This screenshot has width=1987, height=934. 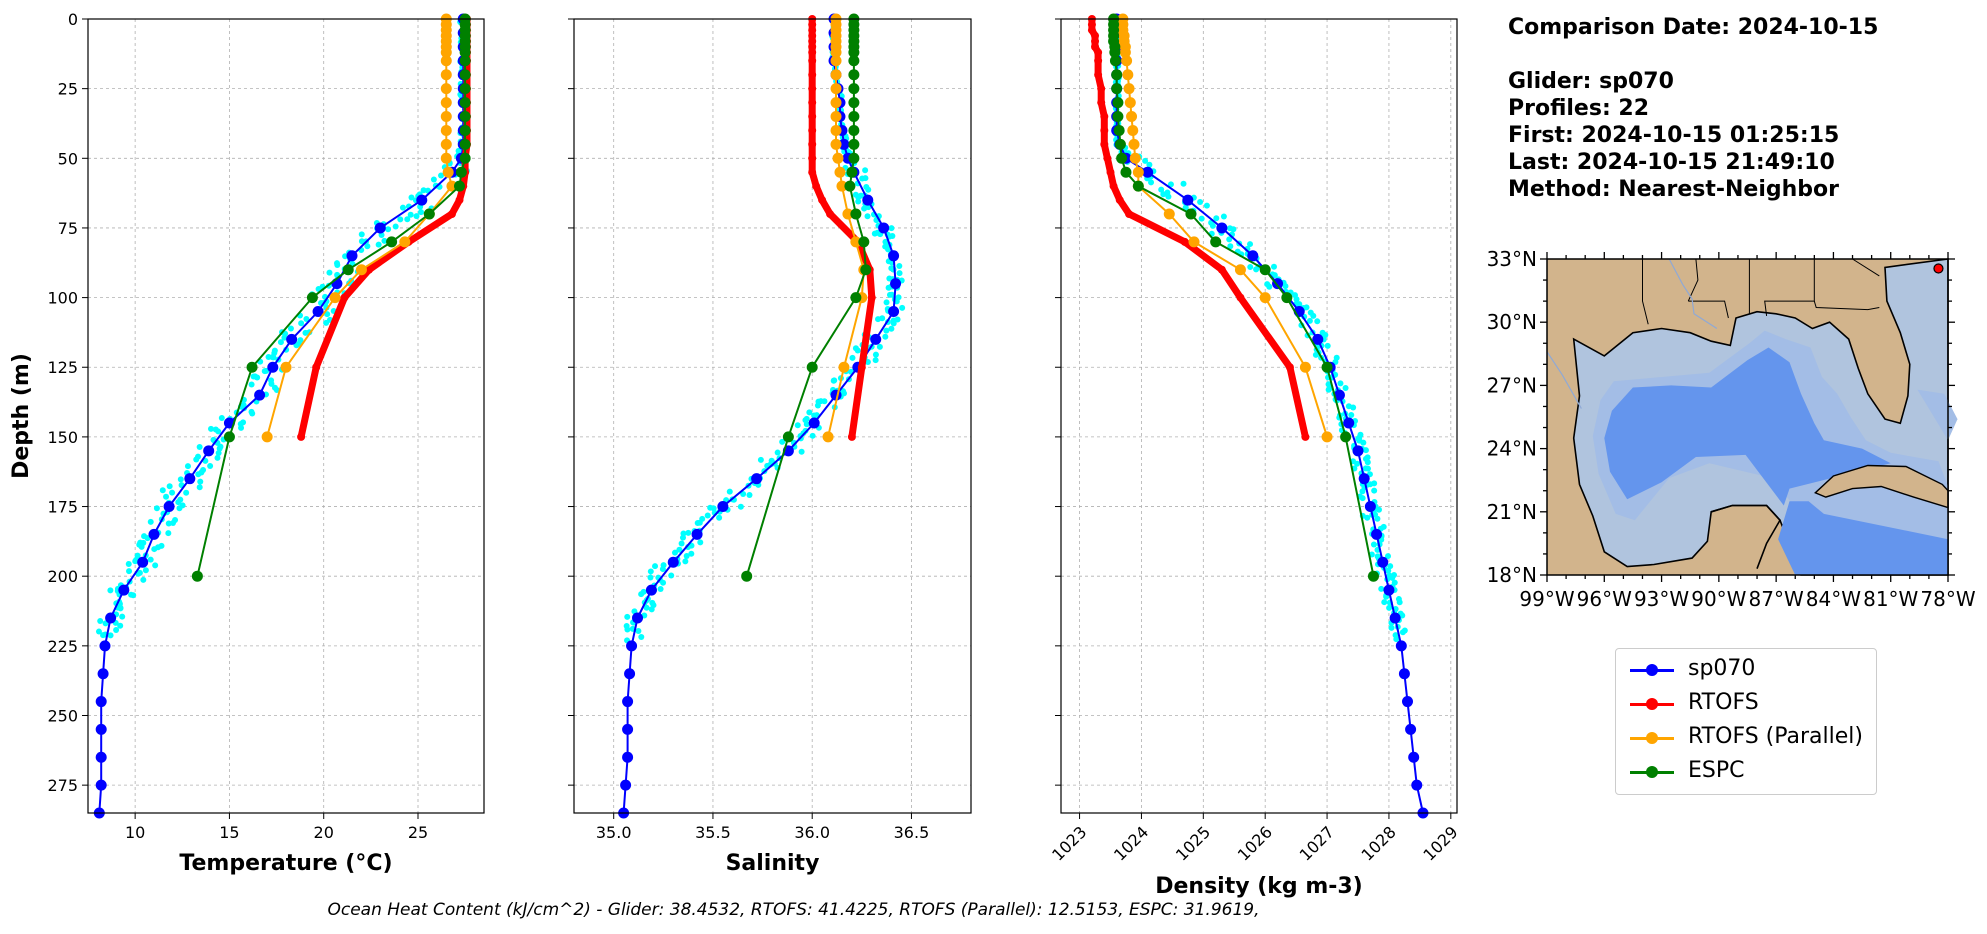 What do you see at coordinates (1863, 538) in the screenshot?
I see `caribbean-deep-water` at bounding box center [1863, 538].